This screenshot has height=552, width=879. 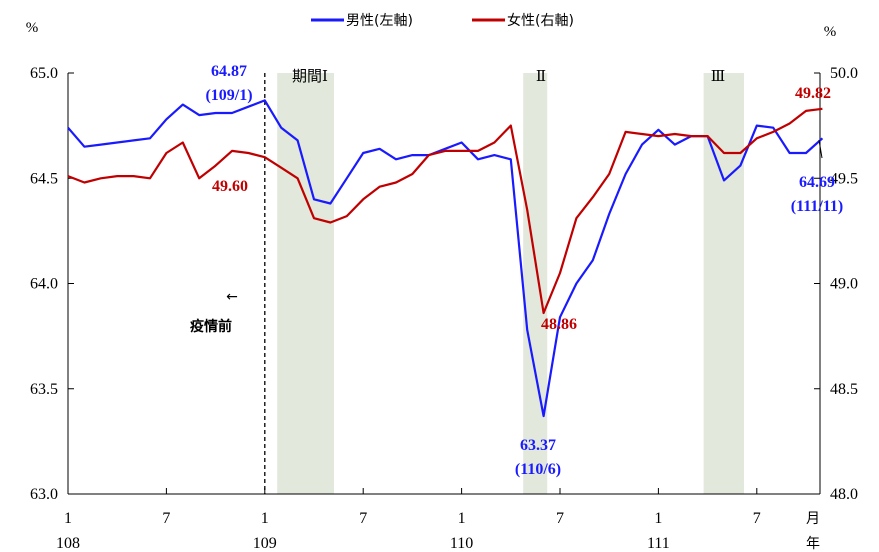 What do you see at coordinates (44, 73) in the screenshot?
I see `left-tick-label: 65.0` at bounding box center [44, 73].